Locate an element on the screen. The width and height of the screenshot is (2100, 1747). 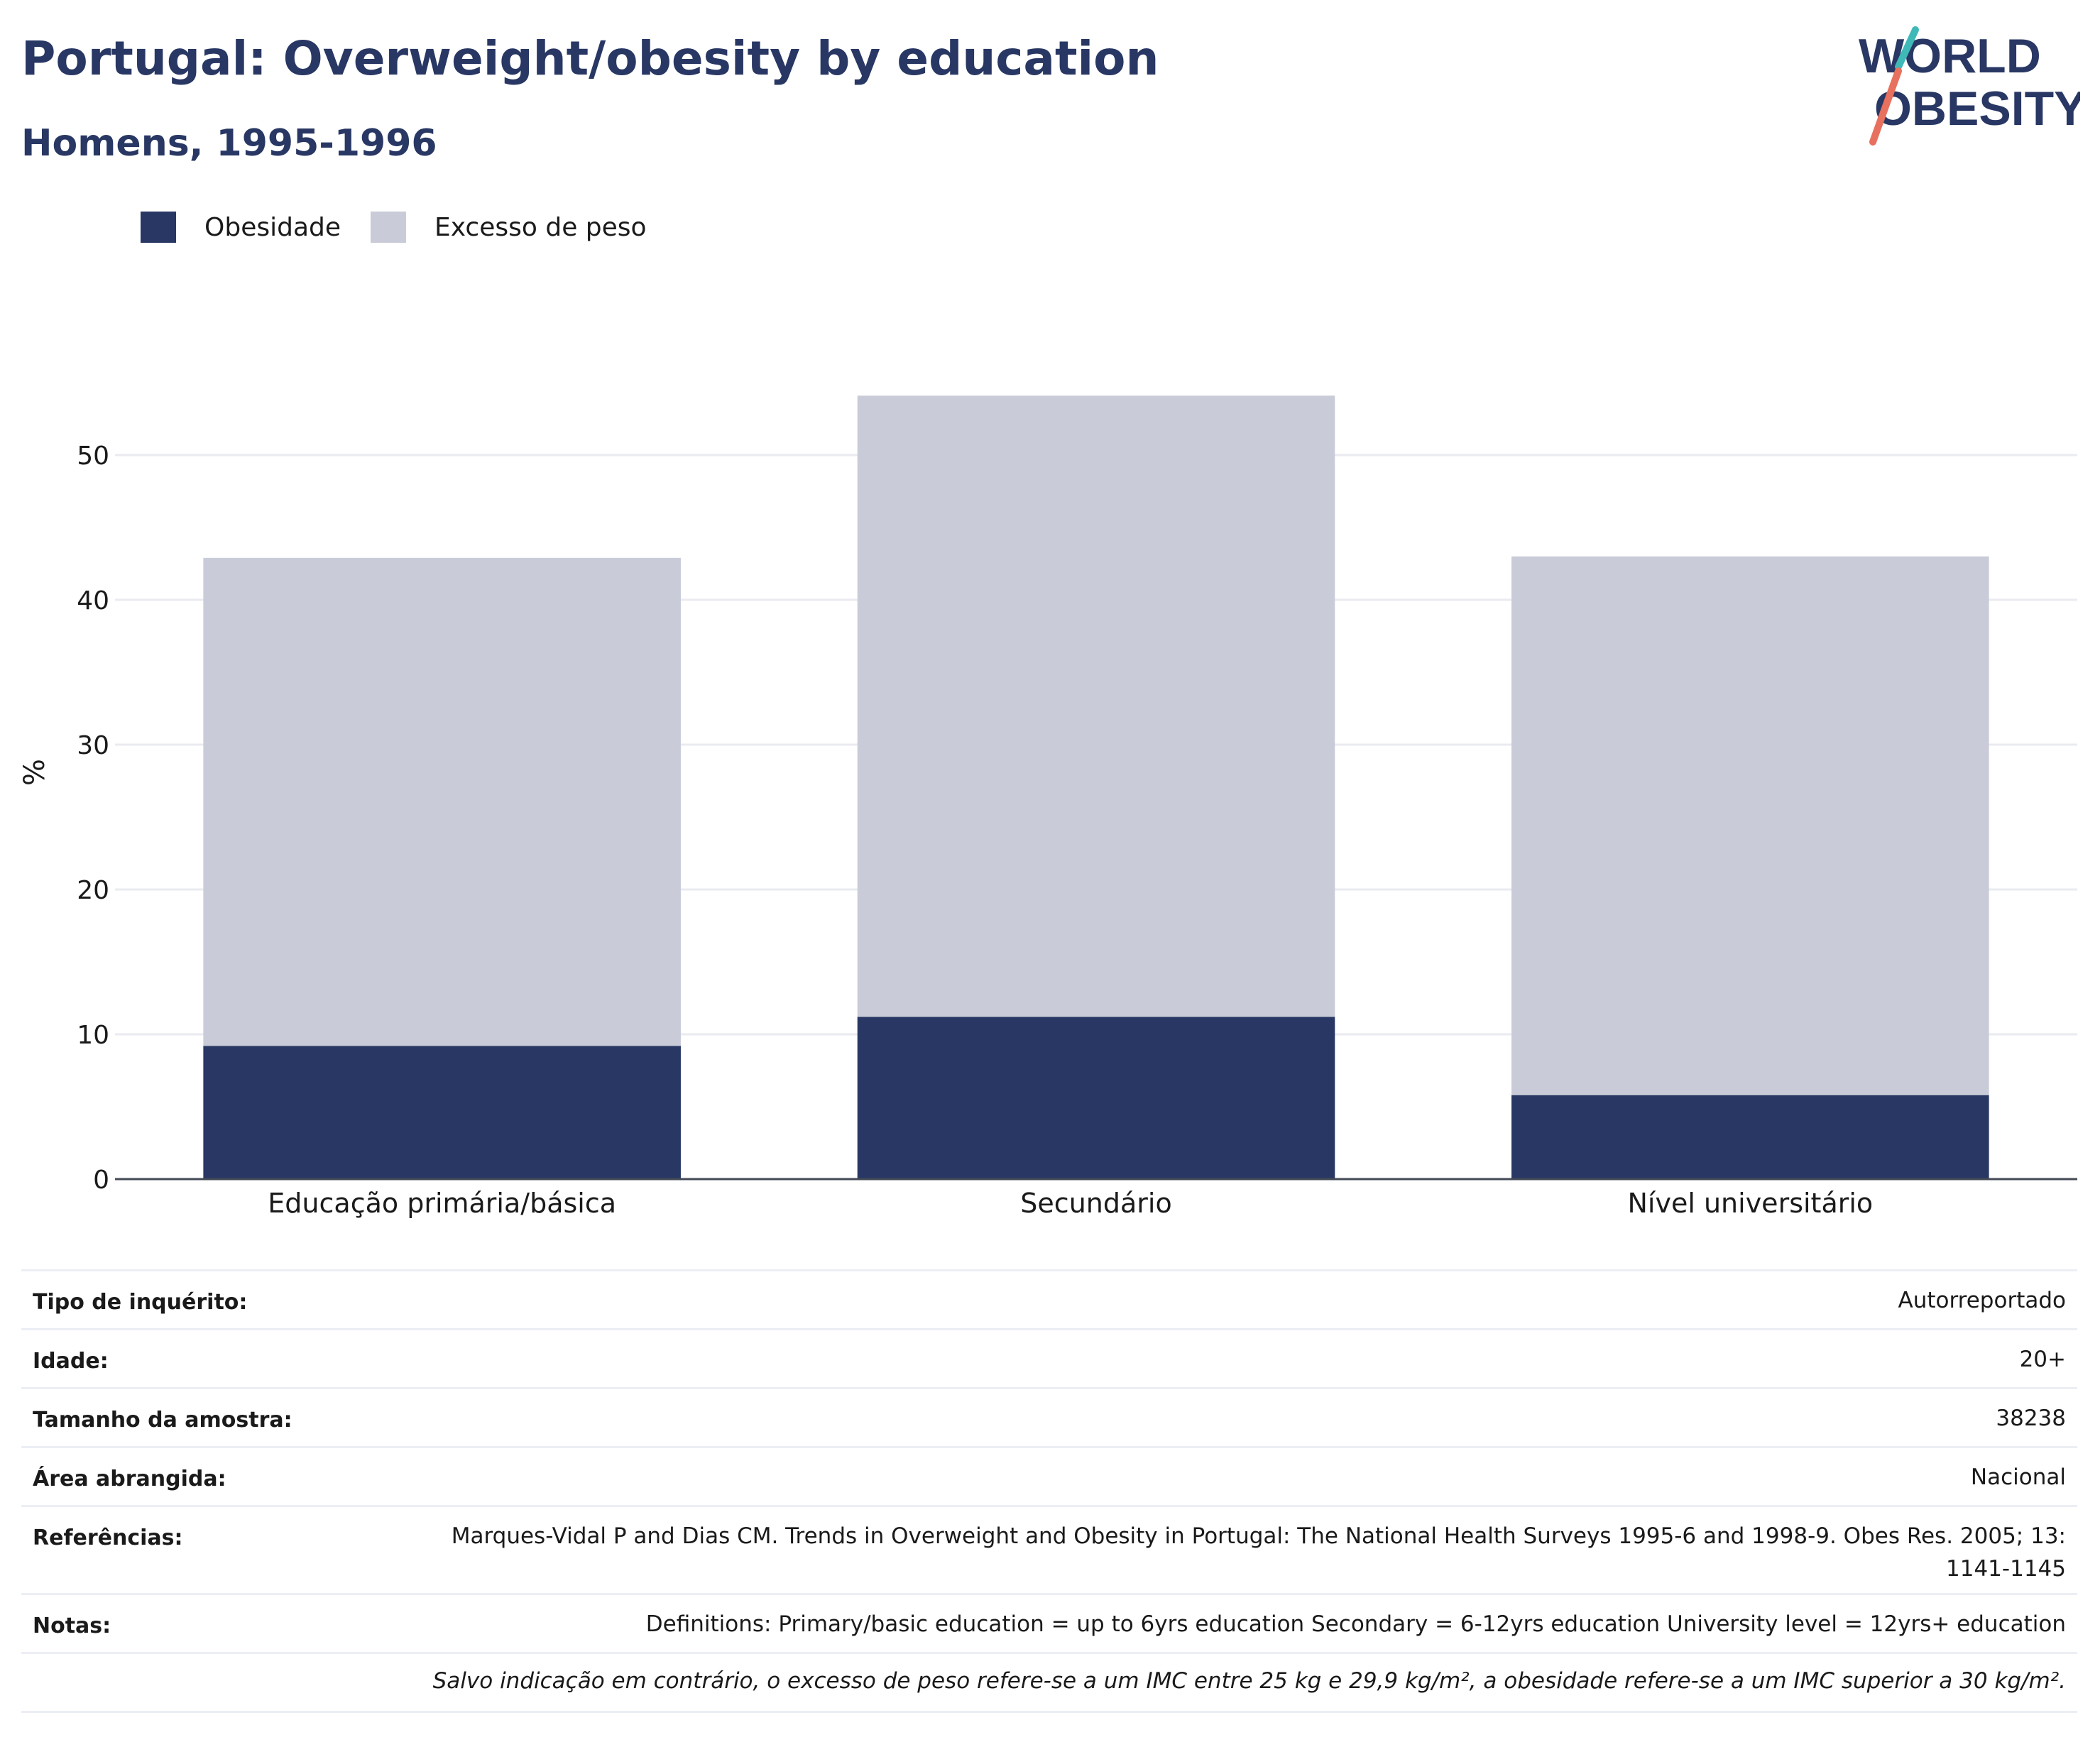
legend-item-excesso-de-peso: Excesso de peso is located at coordinates (509, 227).